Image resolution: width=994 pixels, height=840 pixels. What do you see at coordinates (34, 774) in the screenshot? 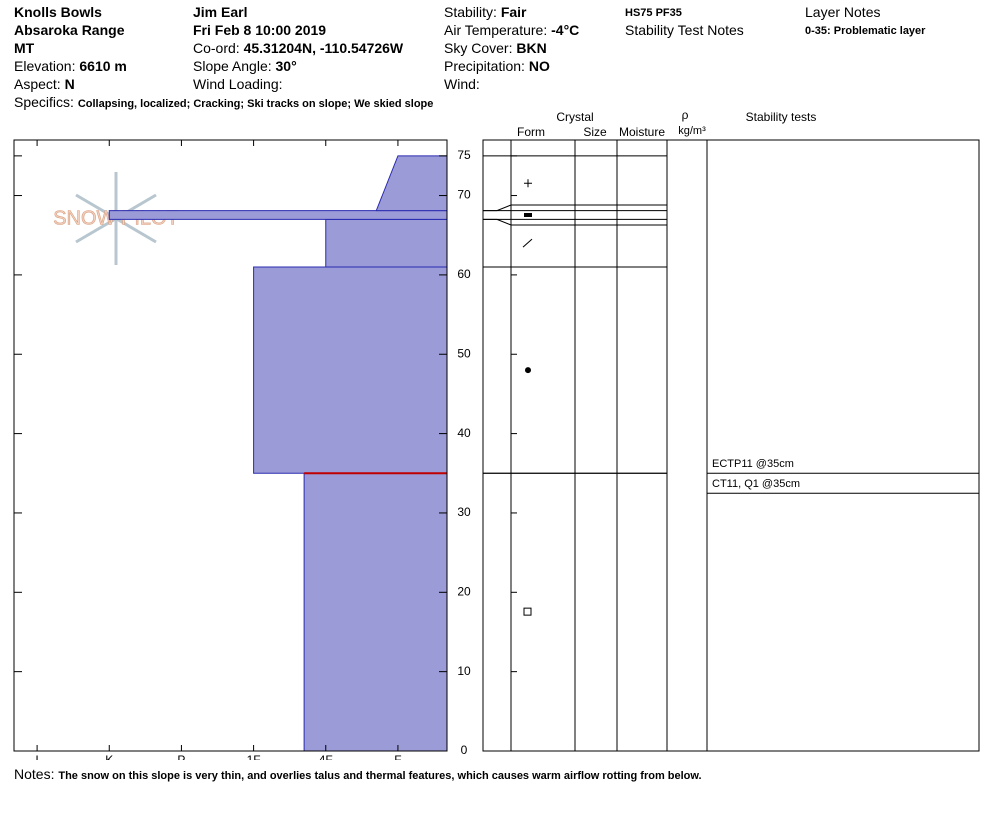
I see `label: Notes:` at bounding box center [34, 774].